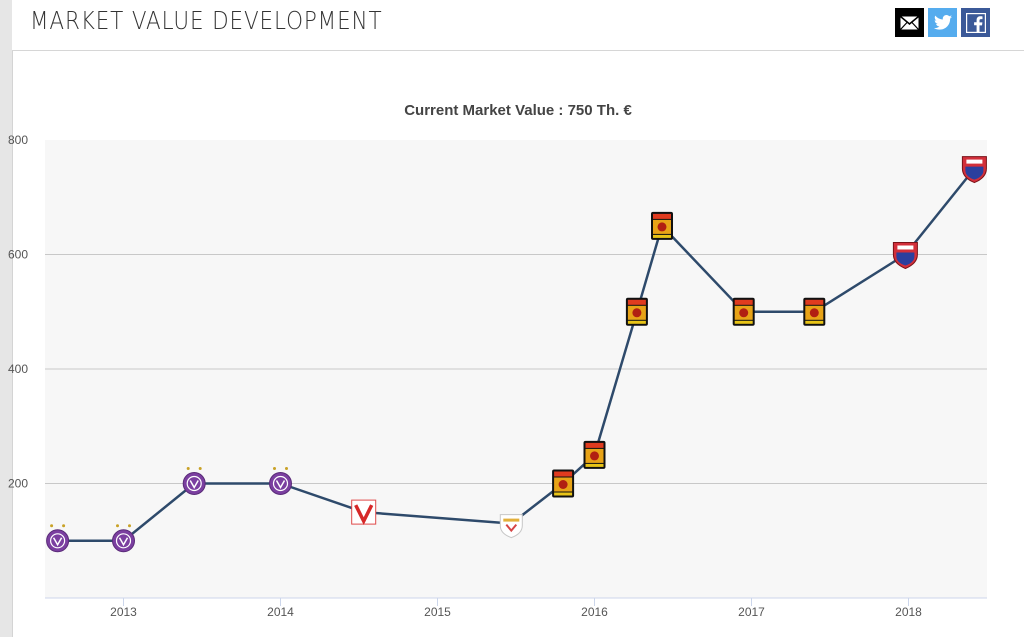  Describe the element at coordinates (908, 612) in the screenshot. I see `x-tick-label-2018: 2018` at that location.